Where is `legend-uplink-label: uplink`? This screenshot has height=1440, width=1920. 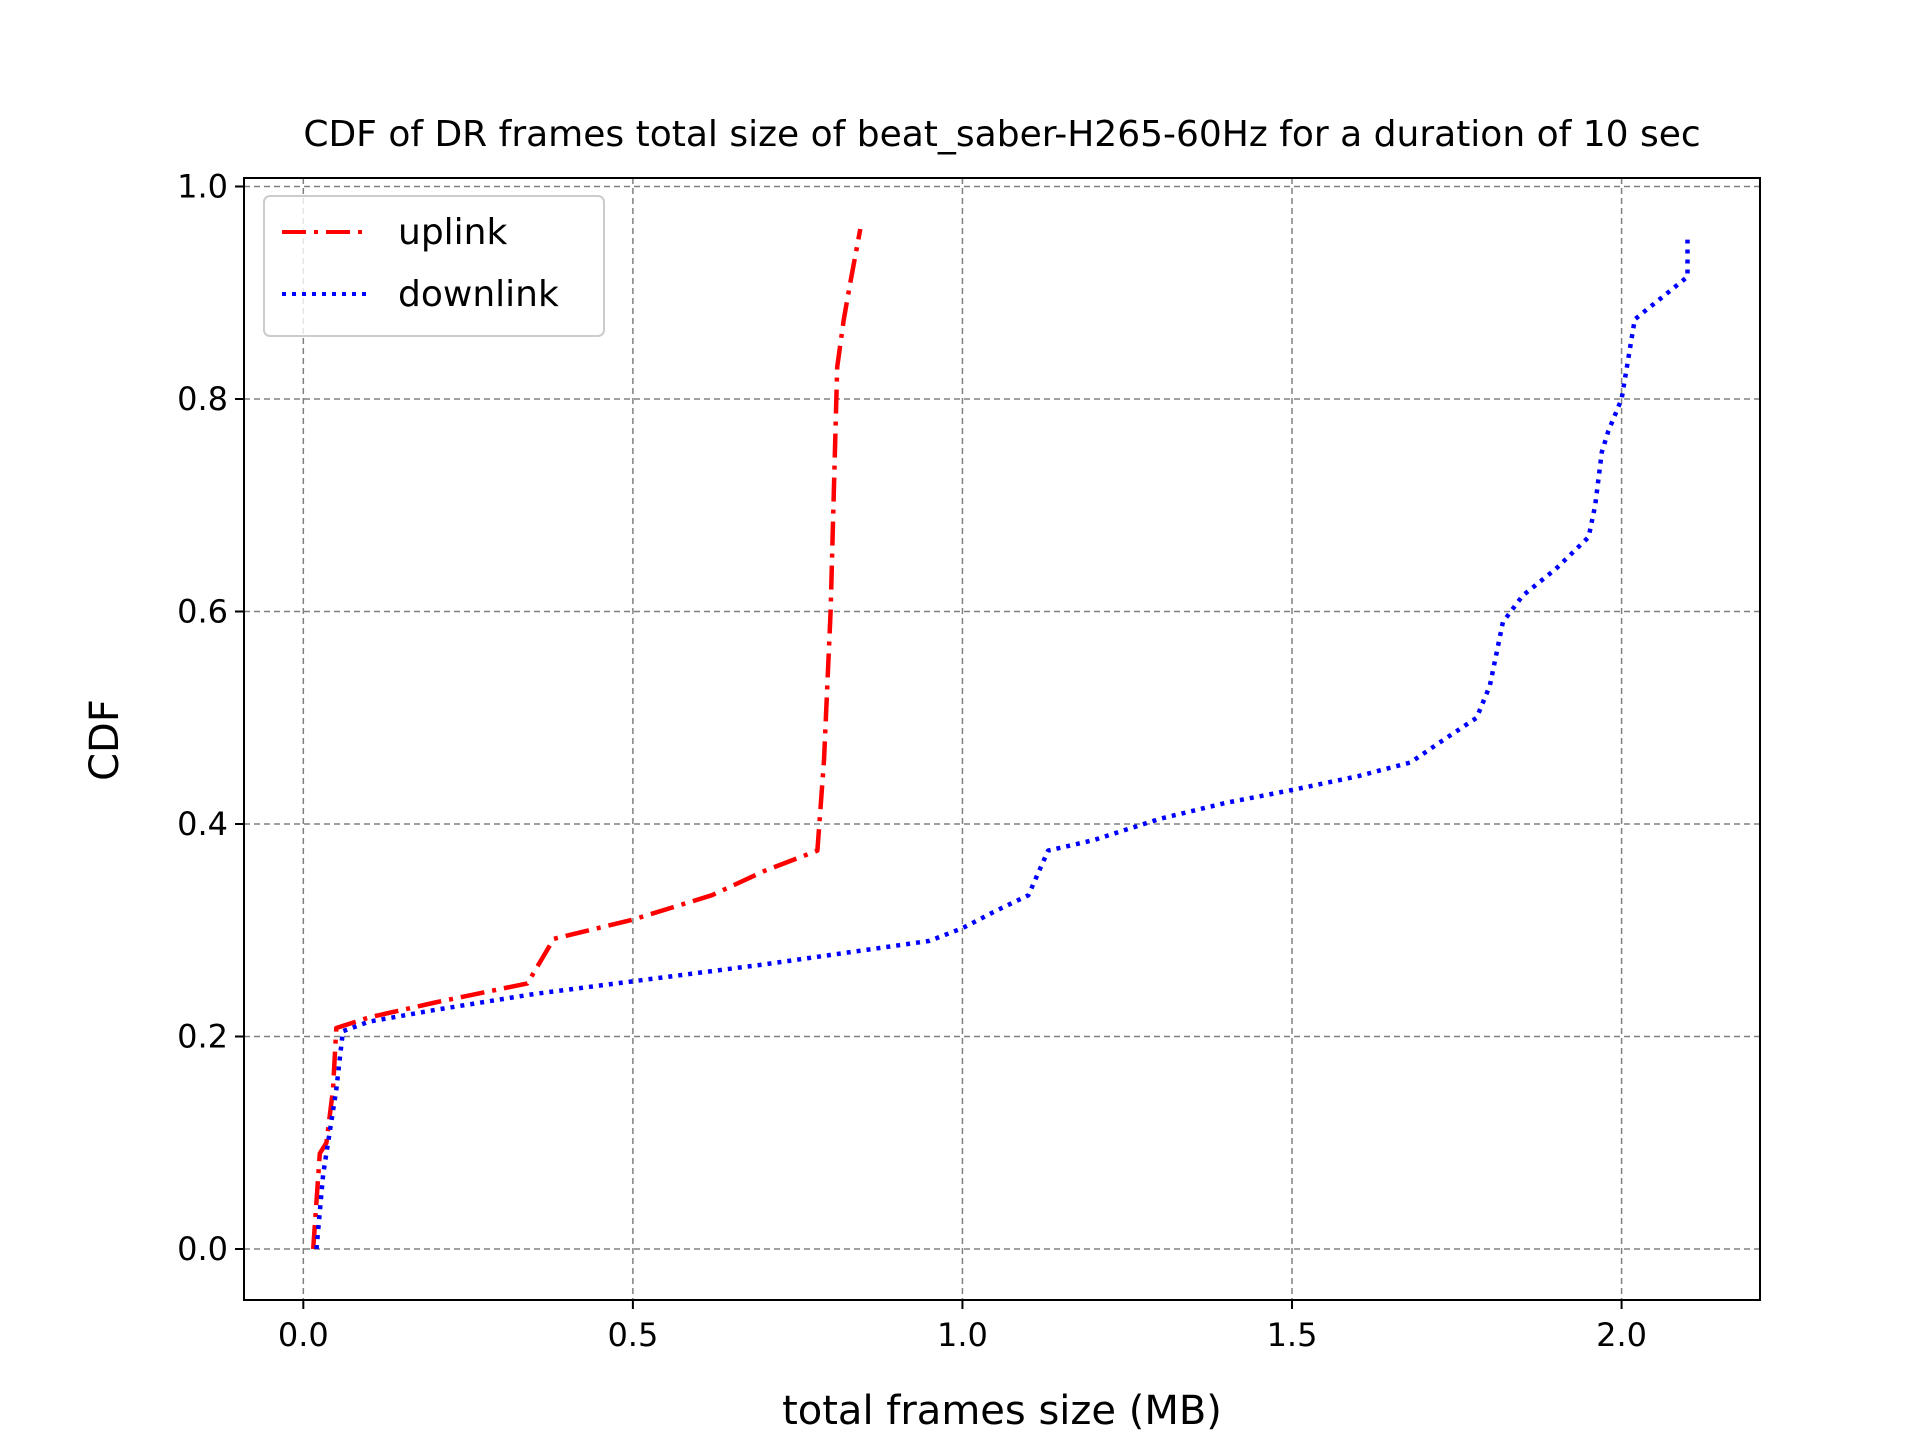
legend-uplink-label: uplink is located at coordinates (452, 232).